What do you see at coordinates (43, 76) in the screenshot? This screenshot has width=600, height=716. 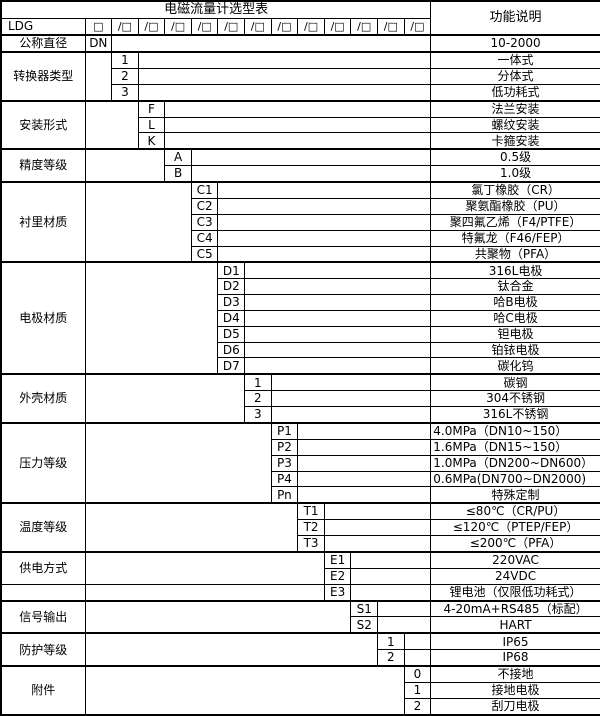 I see `section-label-converter: 转换器类型` at bounding box center [43, 76].